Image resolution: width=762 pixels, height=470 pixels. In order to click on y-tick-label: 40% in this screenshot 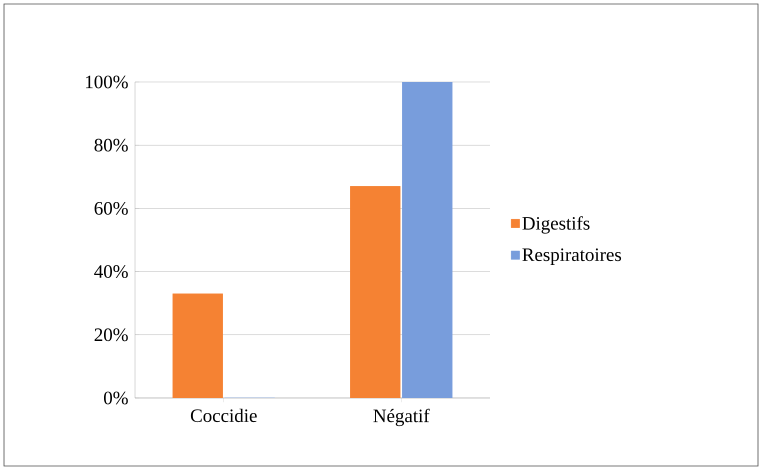, I will do `click(111, 271)`.